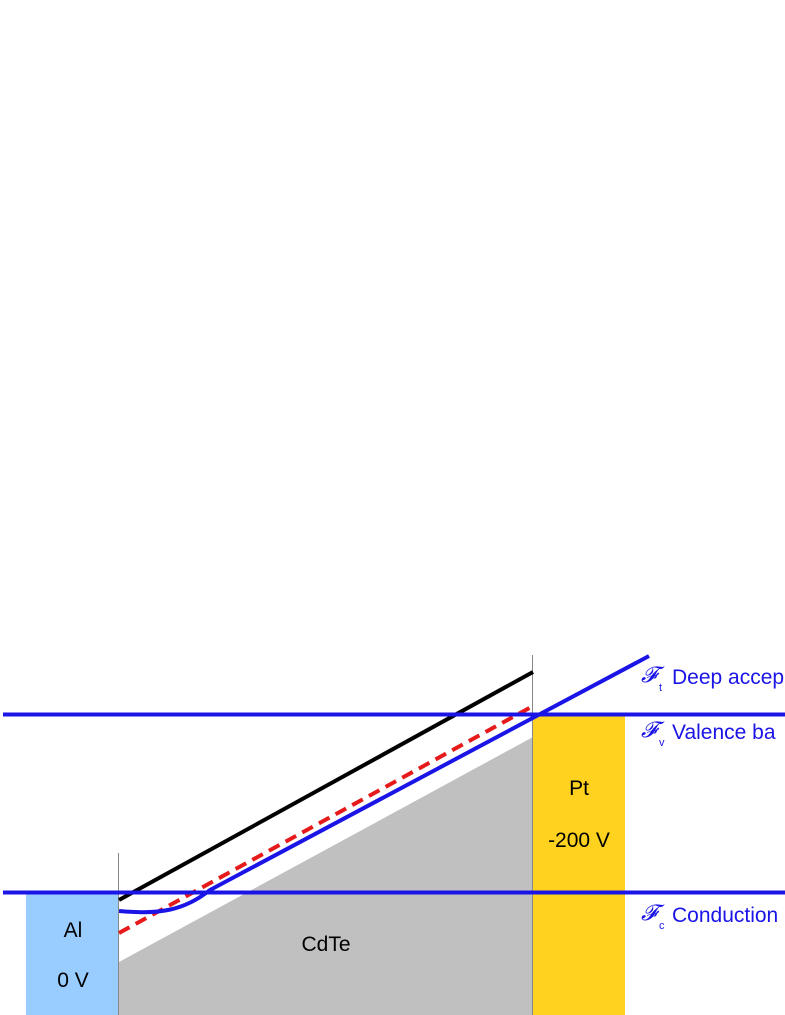 This screenshot has width=785, height=1015. I want to click on black-band-line, so click(326, 786).